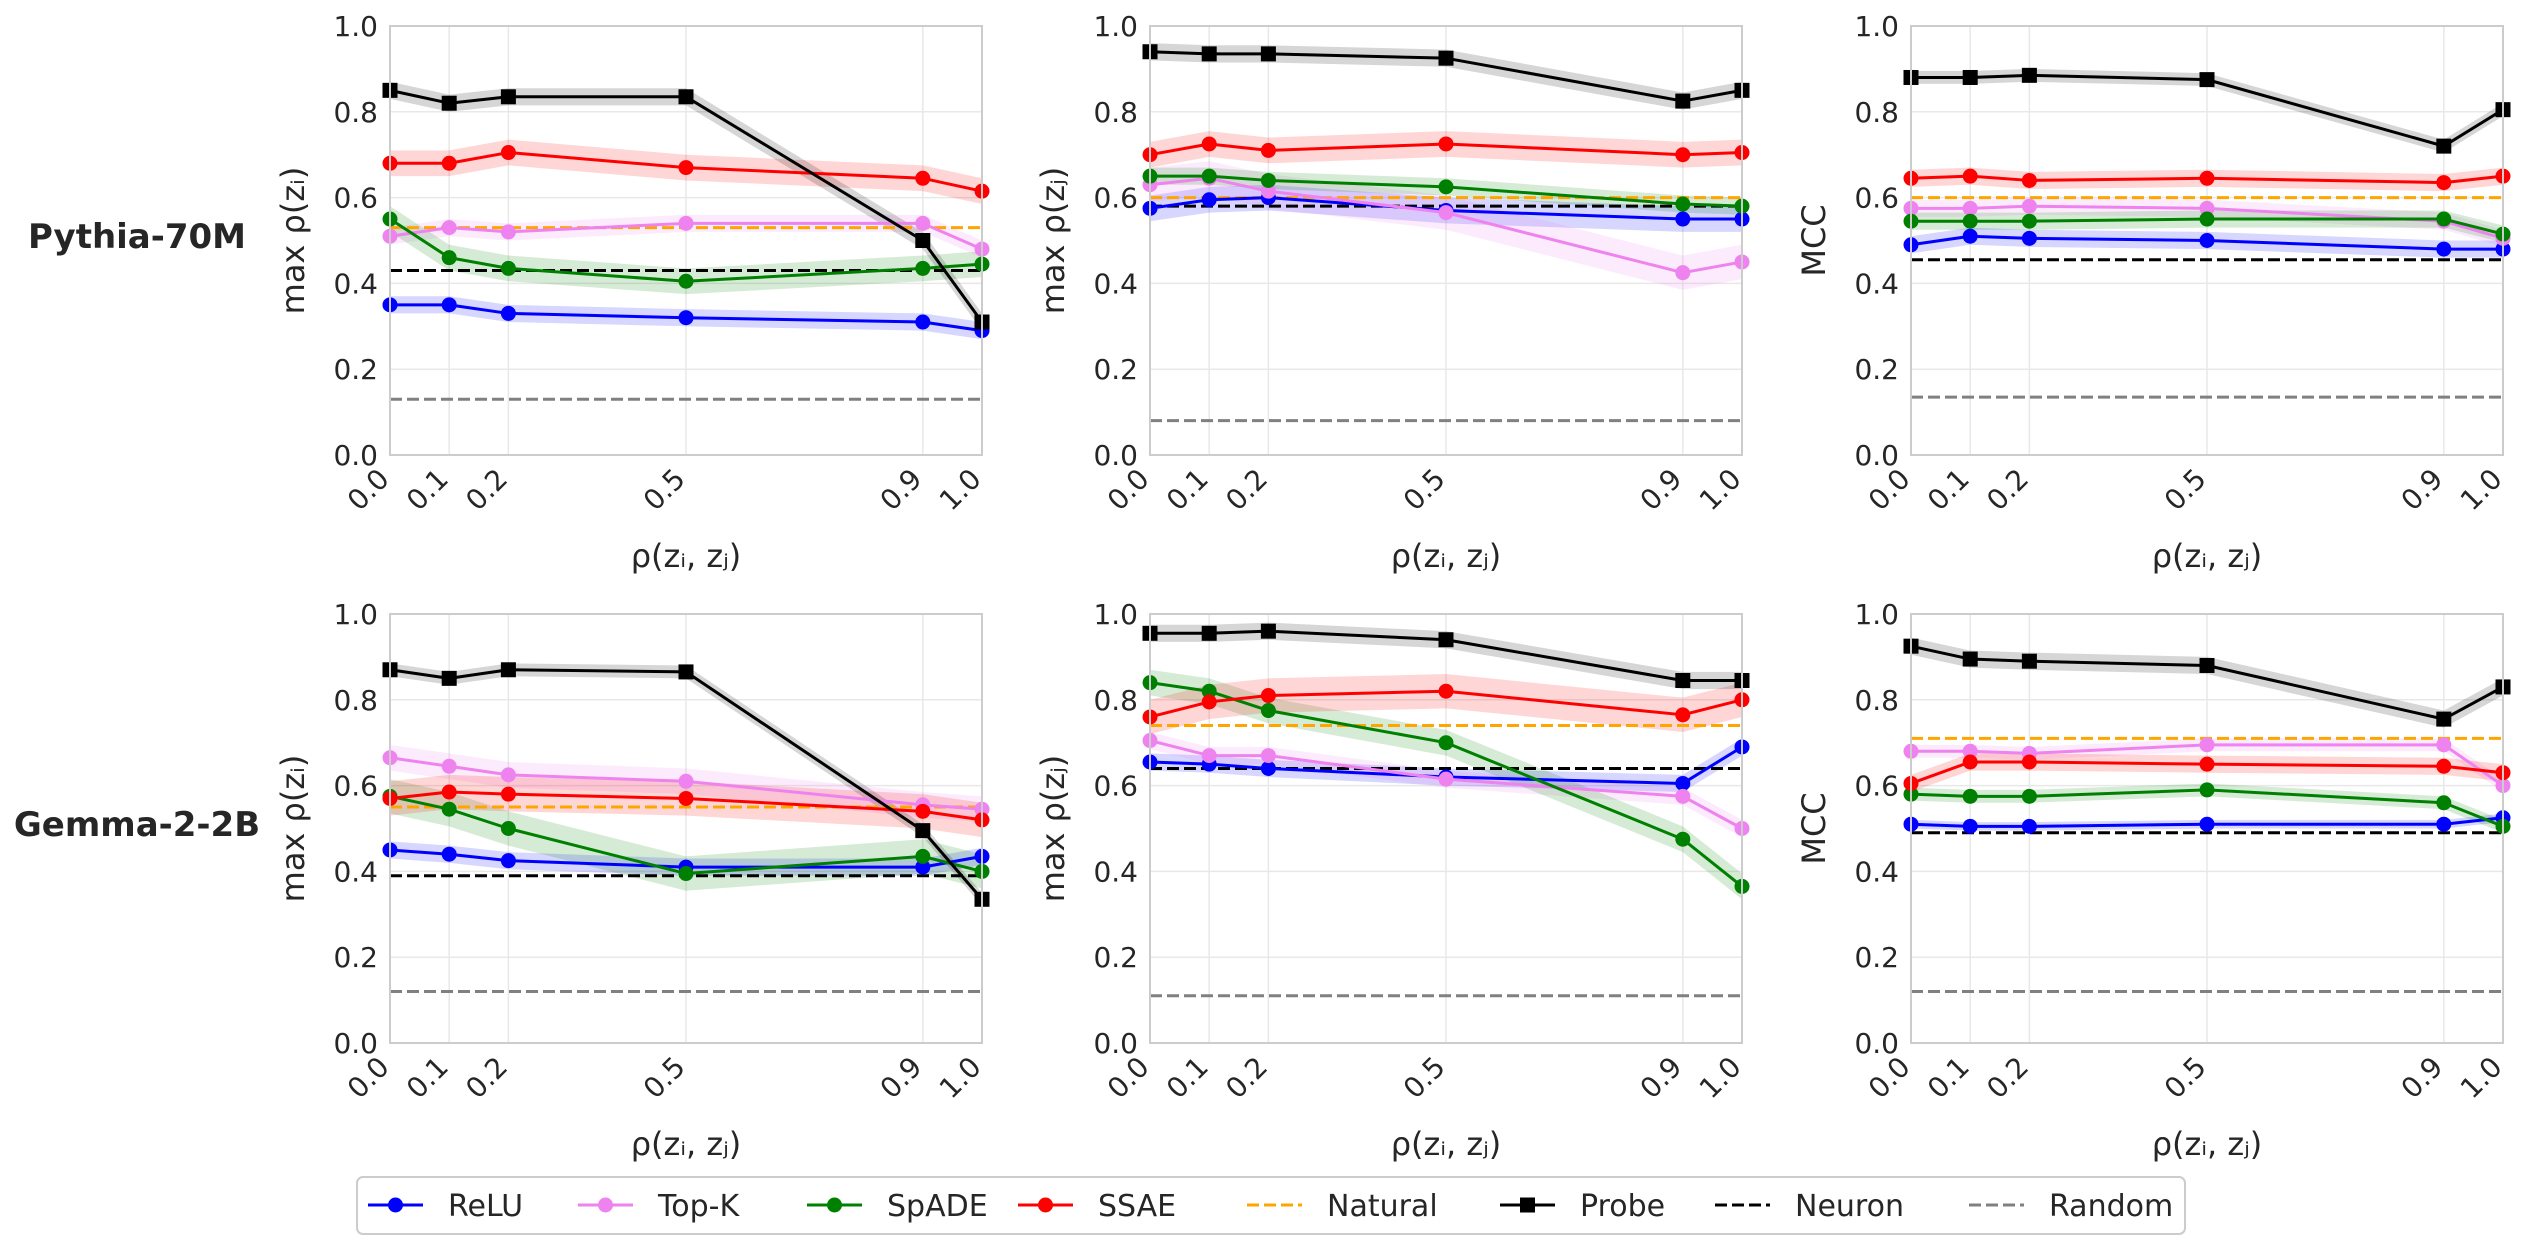  I want to click on legend-entry-natural: Natural, so click(1342, 1206).